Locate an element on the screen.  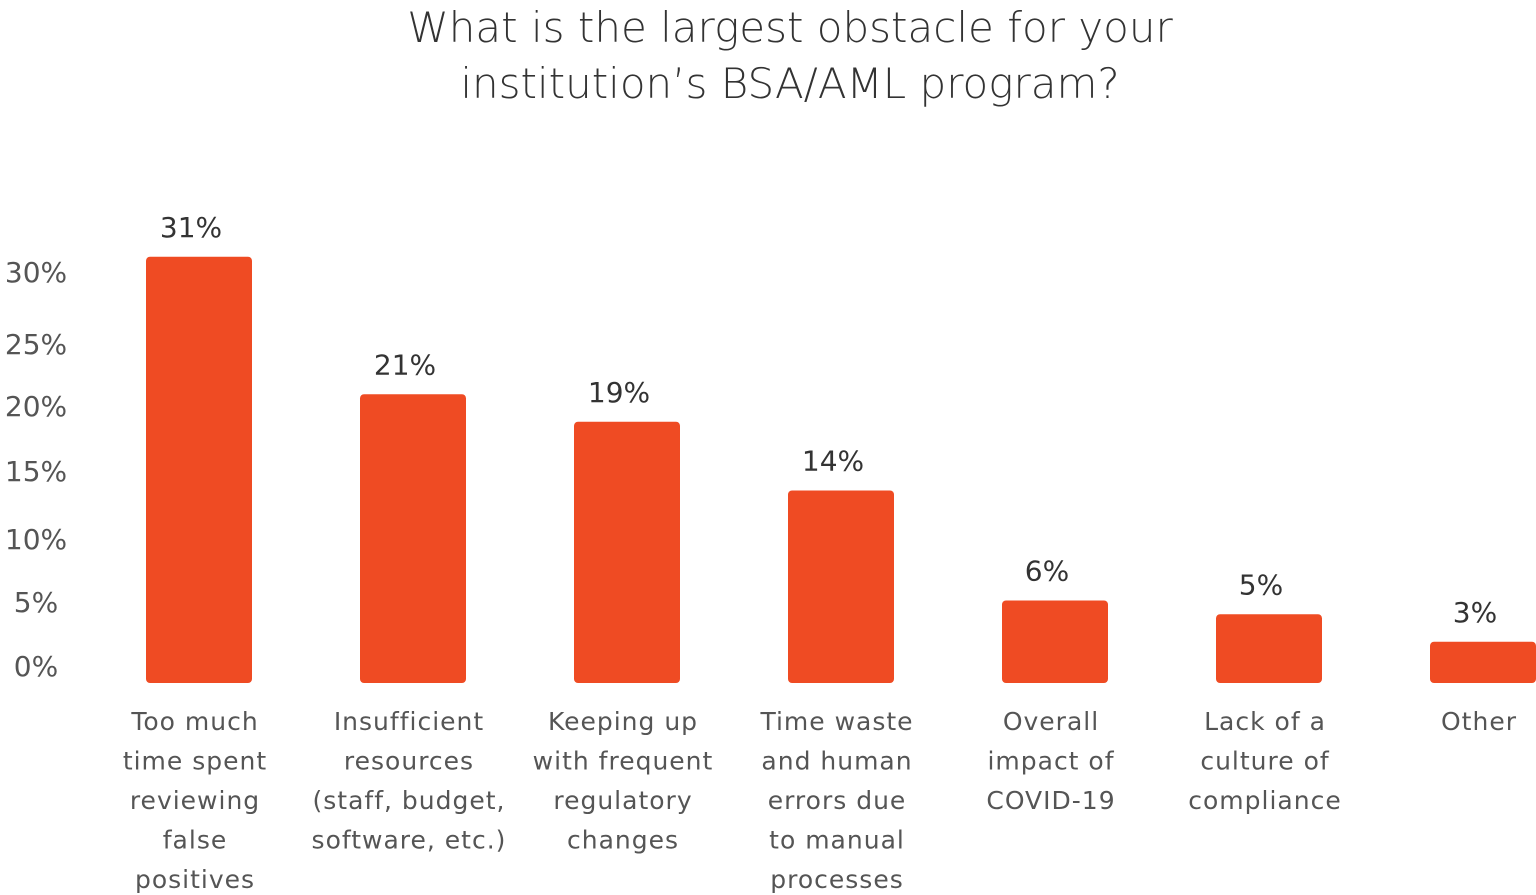
x-tick-label-line: processes is located at coordinates (836, 879).